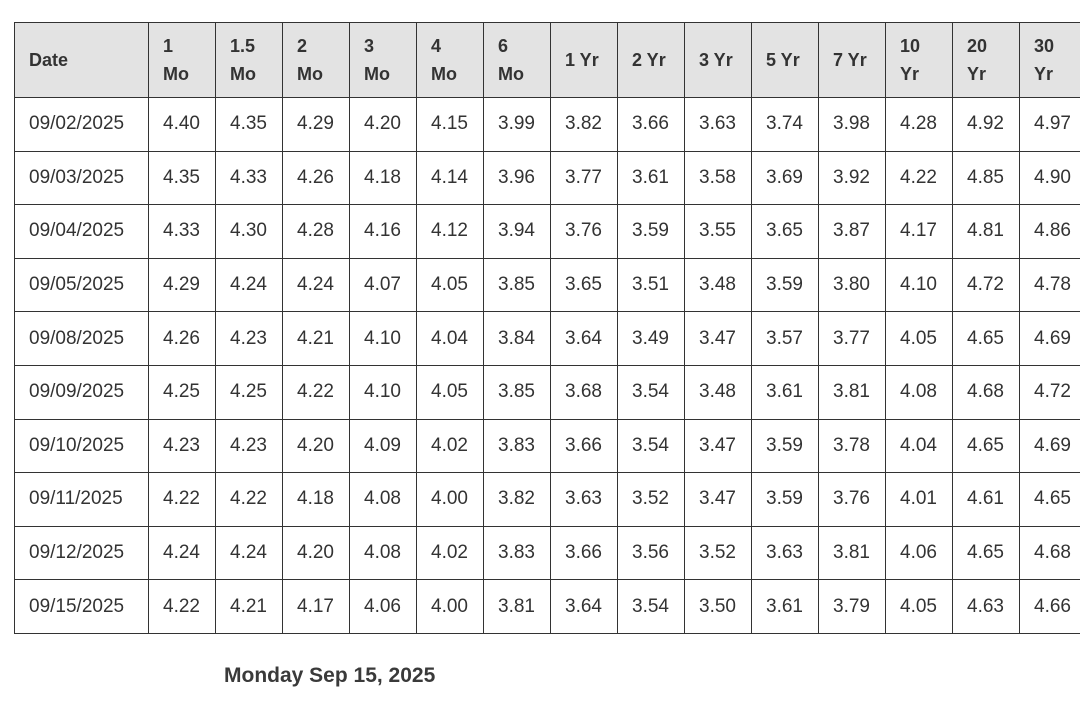 Image resolution: width=1080 pixels, height=717 pixels. I want to click on rate-cell: 4.07, so click(383, 285).